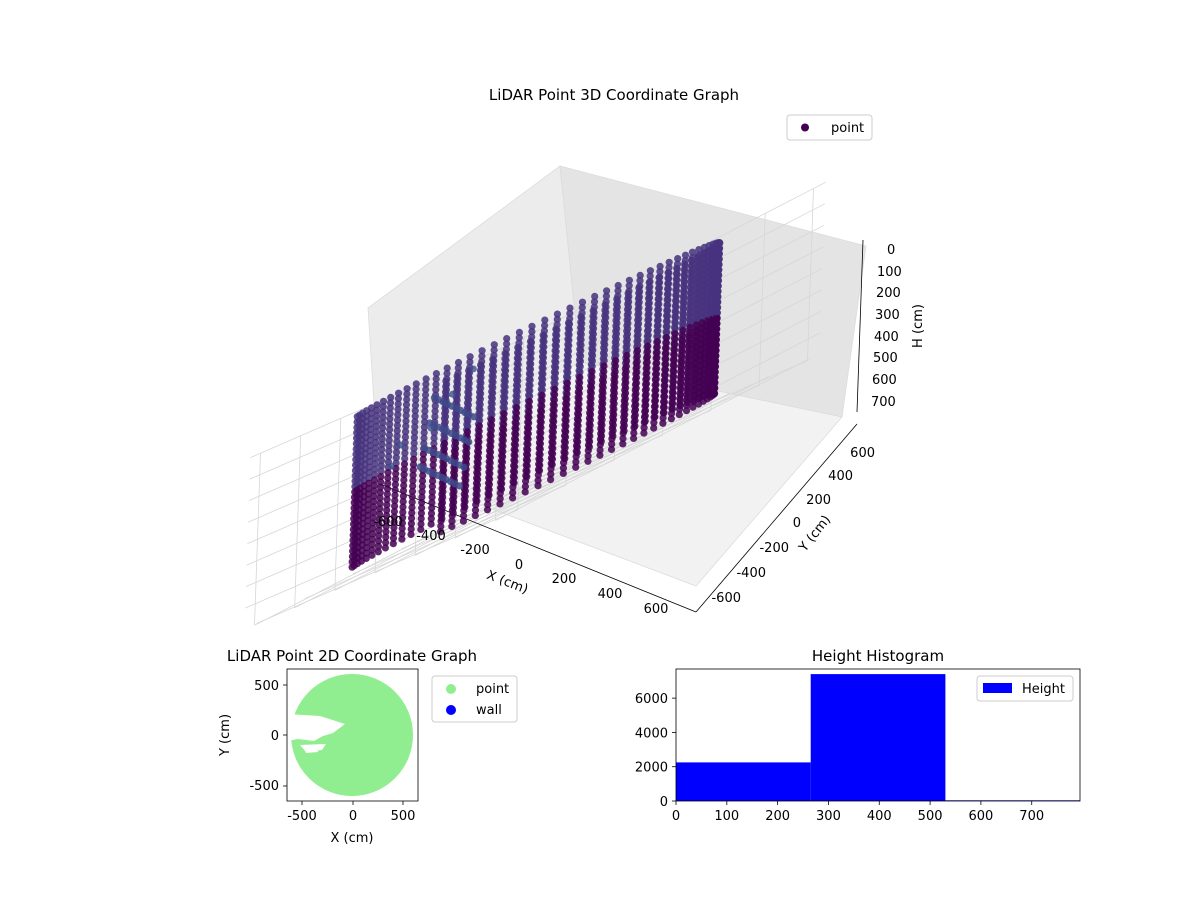 The width and height of the screenshot is (1200, 900). Describe the element at coordinates (828, 816) in the screenshot. I see `x-tick-label: 300` at that location.